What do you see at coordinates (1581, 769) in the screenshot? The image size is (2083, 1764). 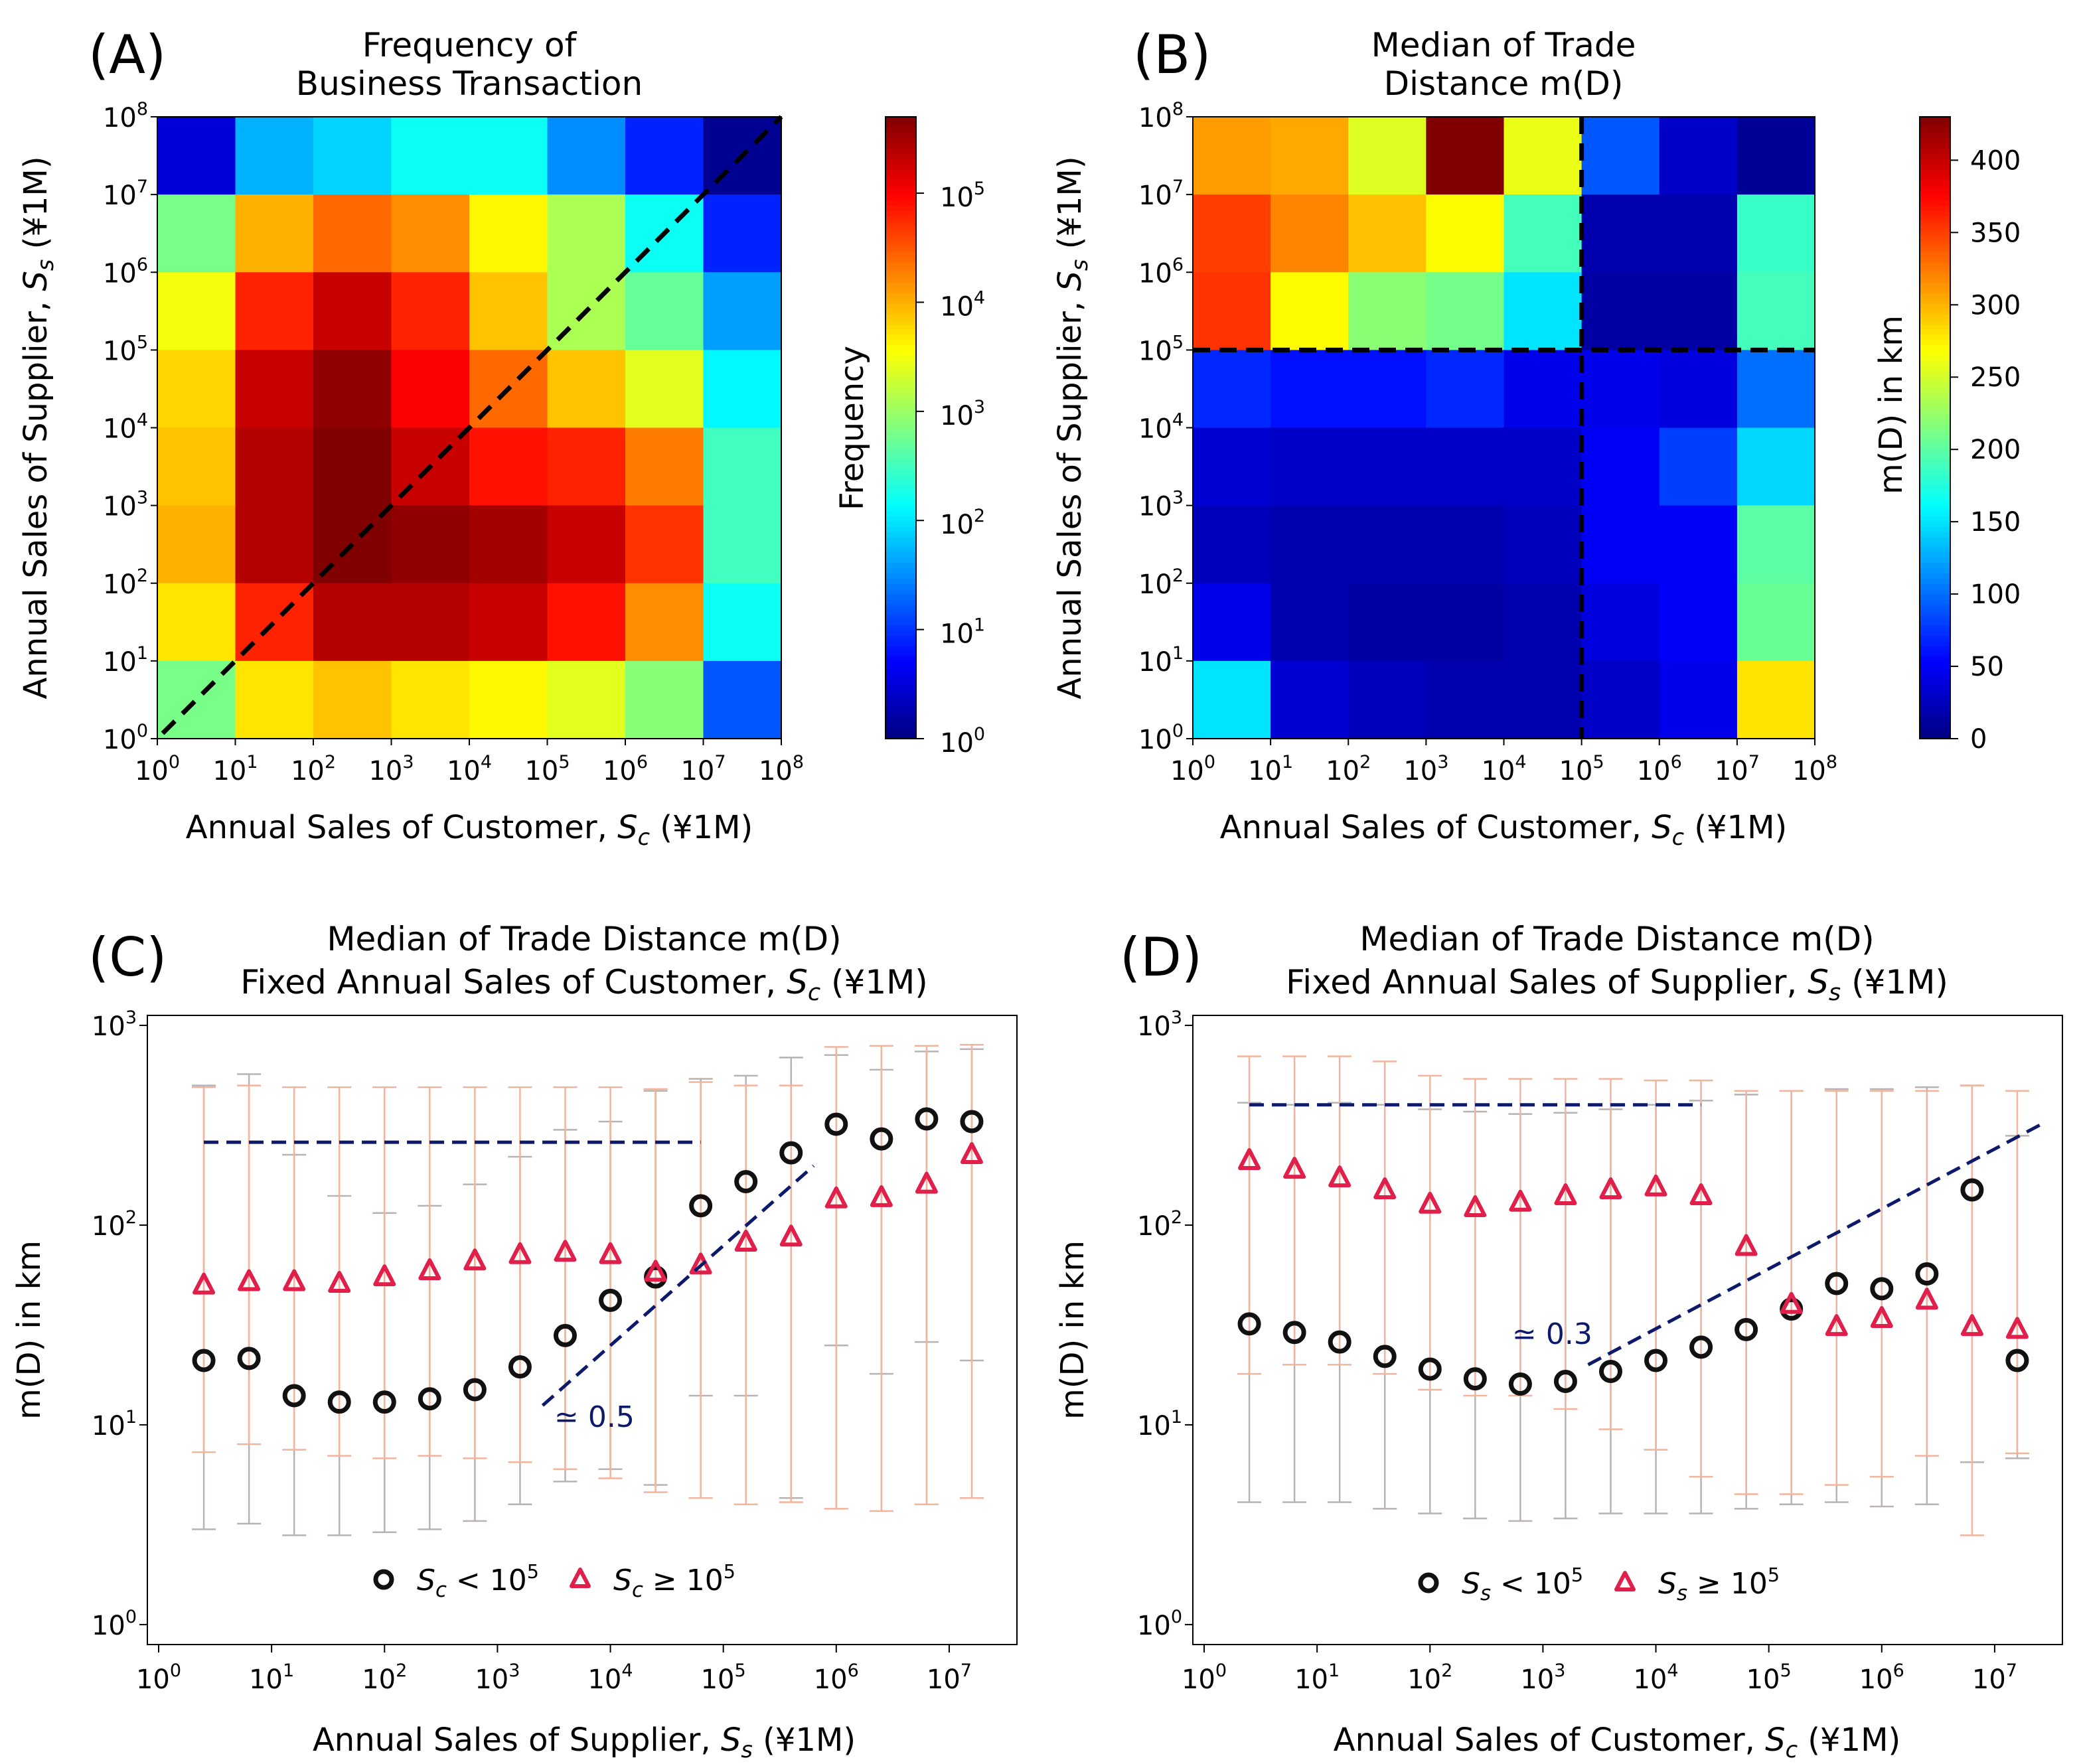 I see `x-tick-label: 10⁵` at bounding box center [1581, 769].